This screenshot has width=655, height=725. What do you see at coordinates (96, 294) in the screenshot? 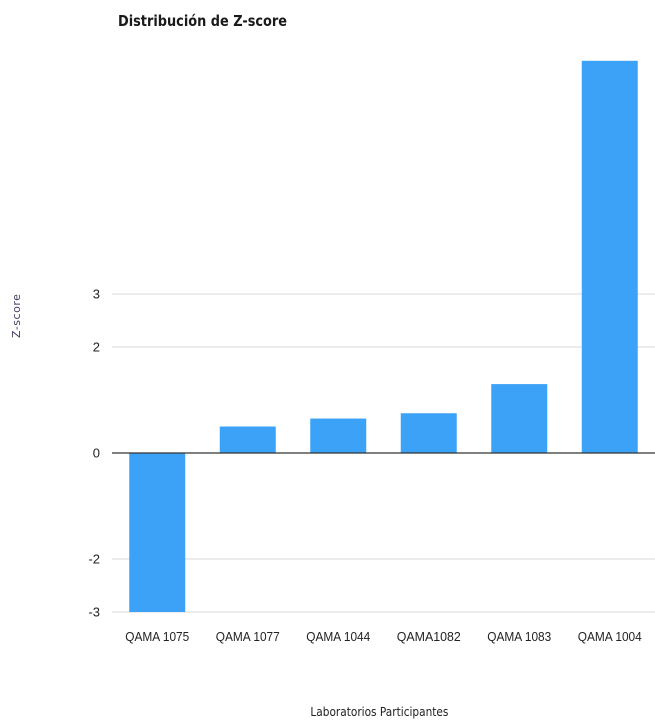
I see `y-tick-label: 3` at bounding box center [96, 294].